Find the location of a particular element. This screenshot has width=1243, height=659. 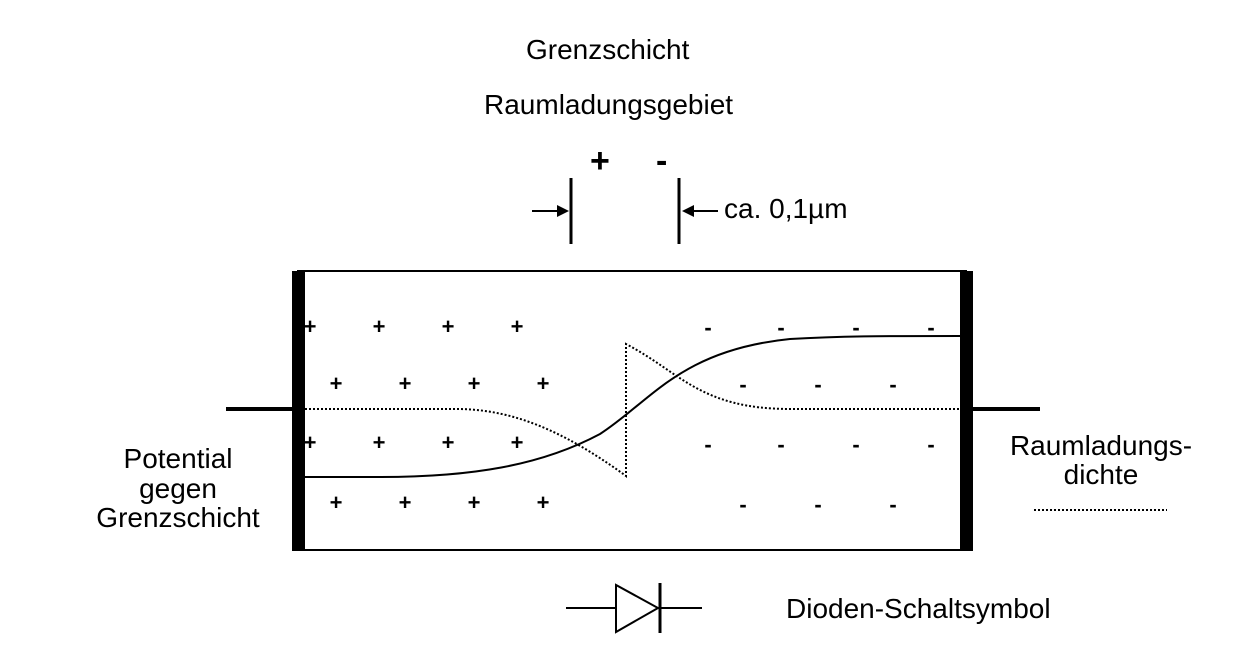

plus-sign: + is located at coordinates (600, 161).